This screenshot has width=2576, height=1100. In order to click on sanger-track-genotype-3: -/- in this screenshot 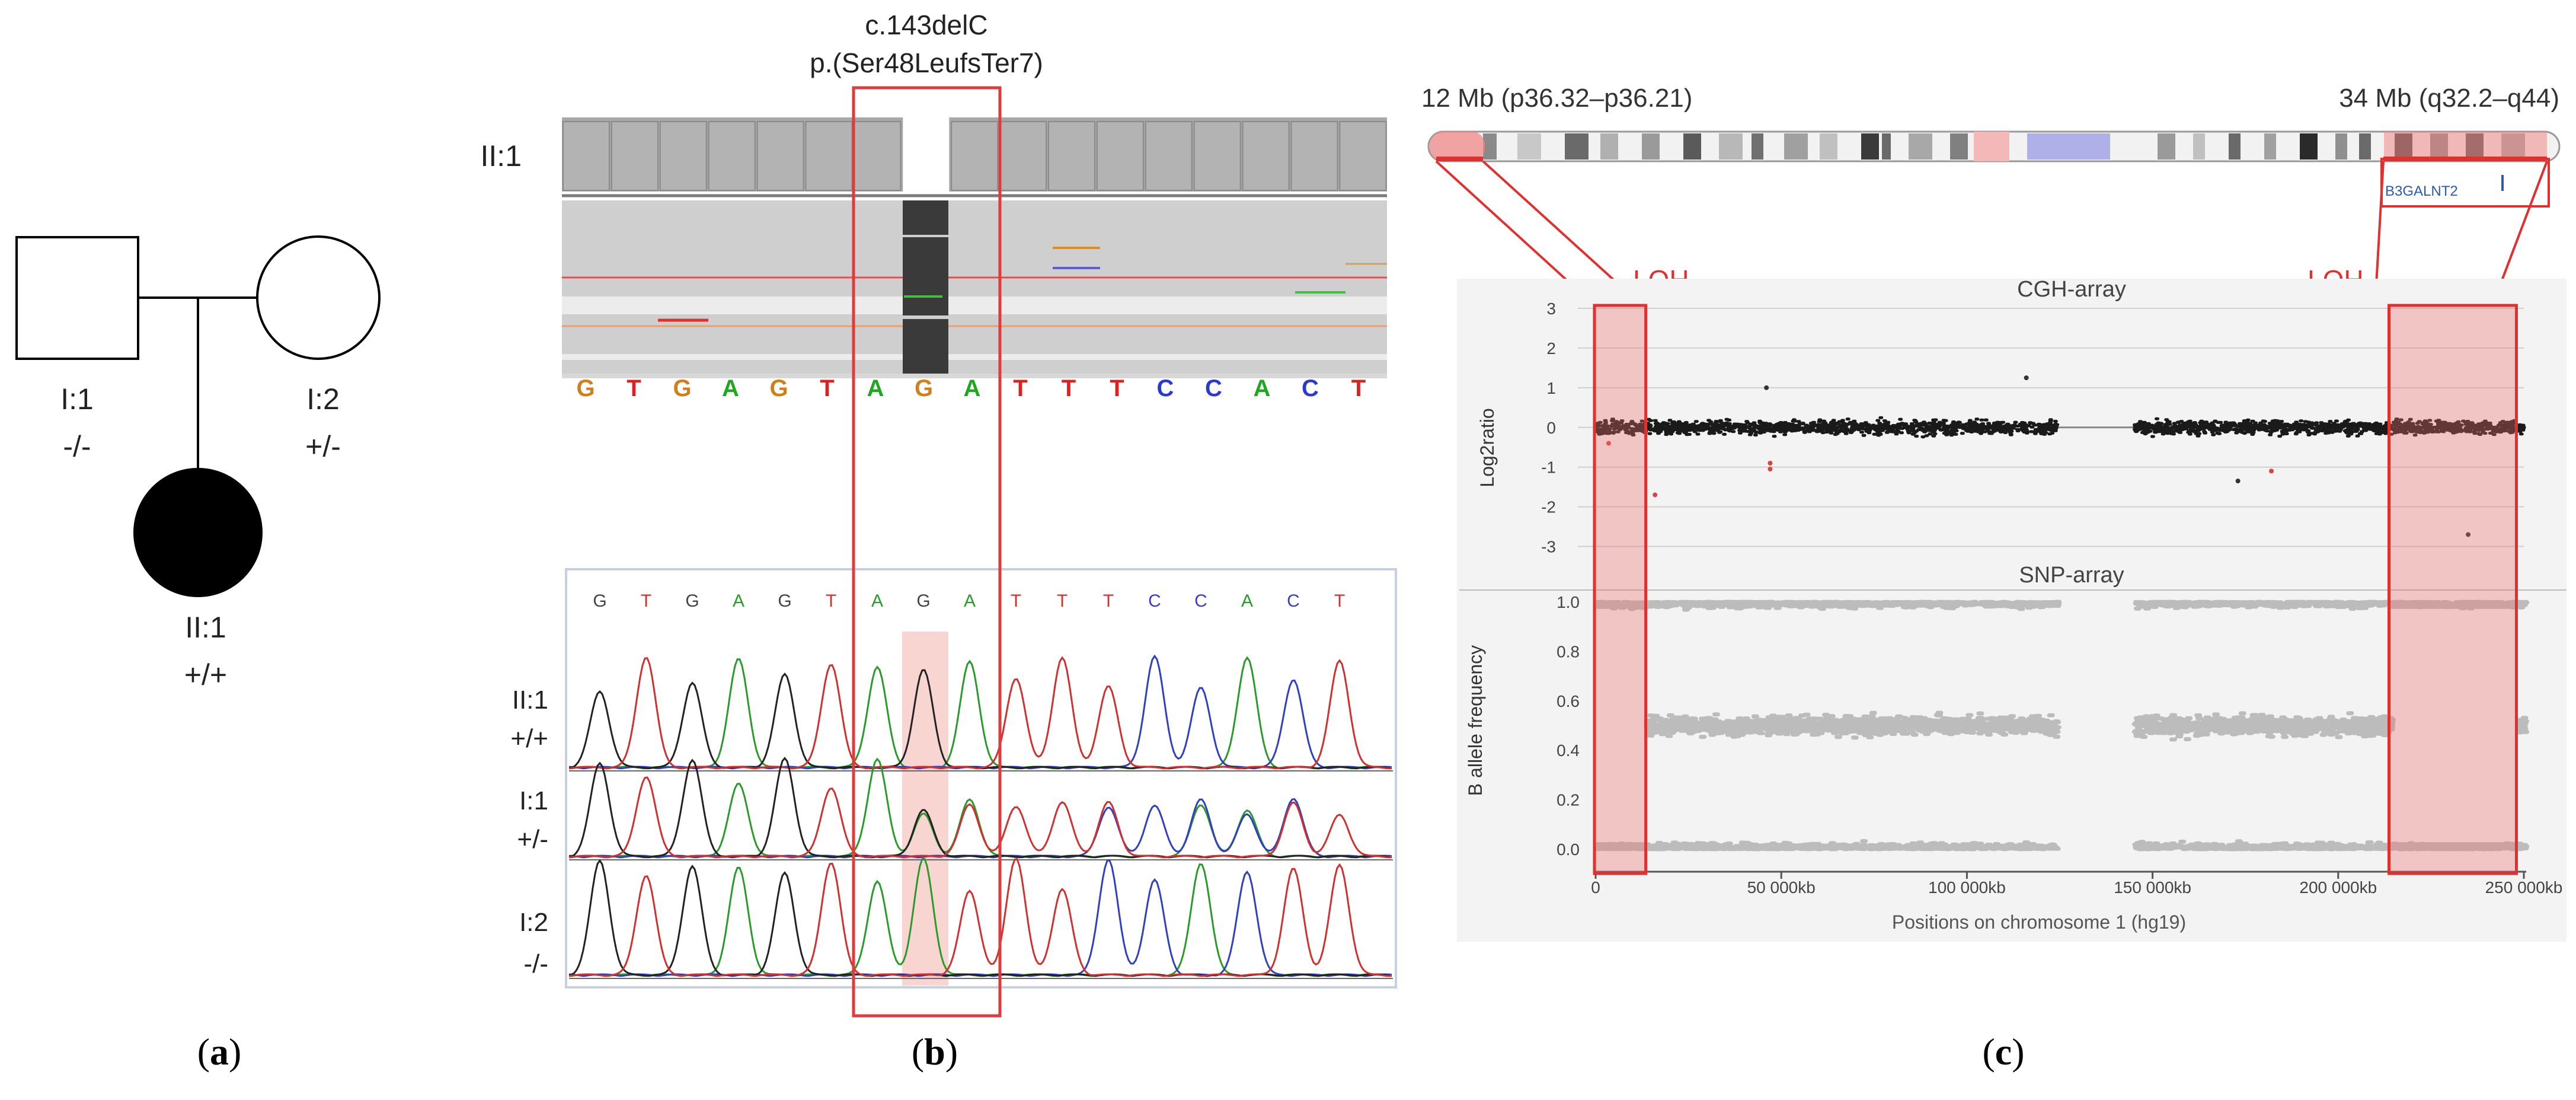, I will do `click(535, 963)`.